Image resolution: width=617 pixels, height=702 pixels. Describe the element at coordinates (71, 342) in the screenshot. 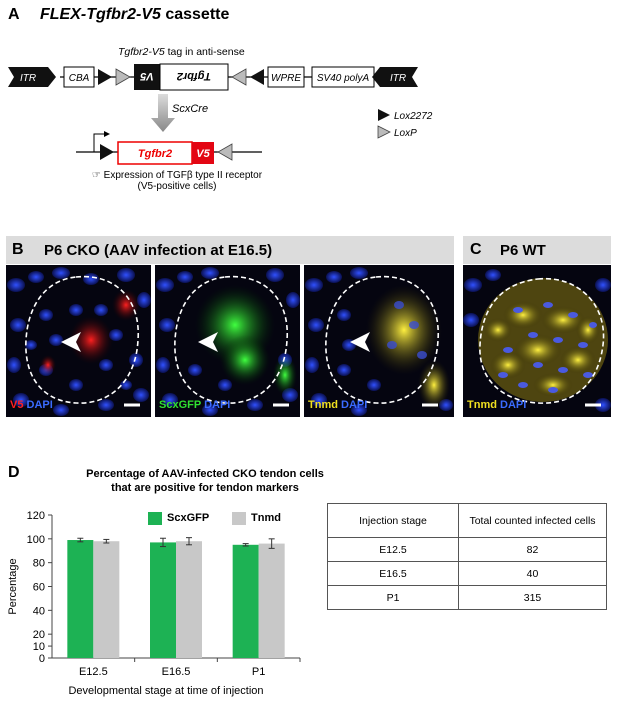

I see `arrowhead-marker` at that location.